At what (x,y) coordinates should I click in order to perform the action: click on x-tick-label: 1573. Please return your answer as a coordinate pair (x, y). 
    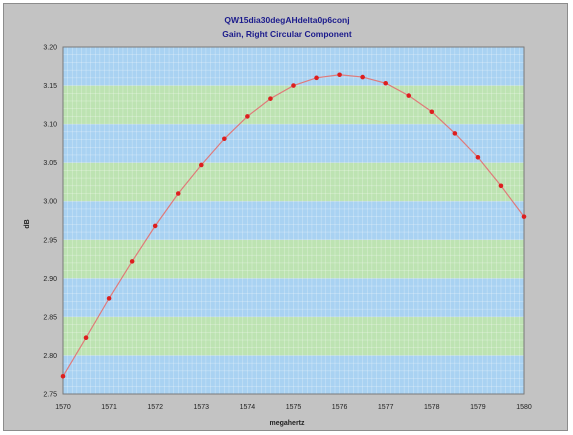
    Looking at the image, I should click on (202, 407).